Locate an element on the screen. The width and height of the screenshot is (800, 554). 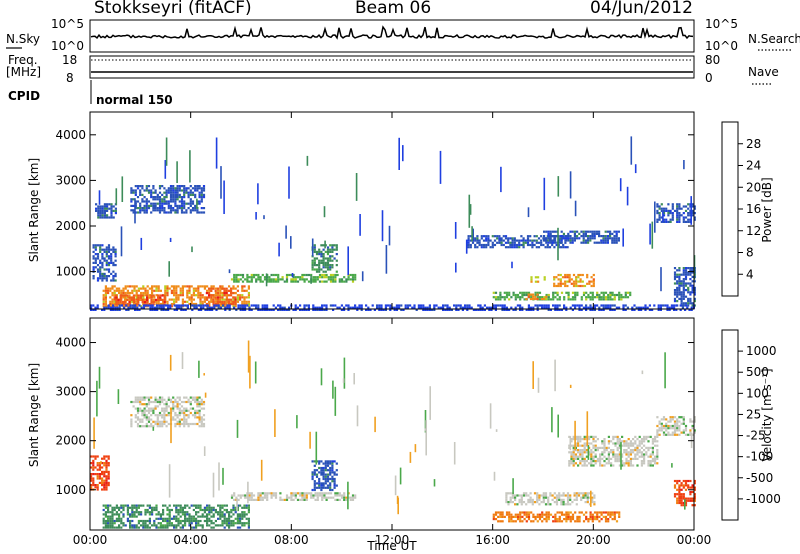
colorbar-tick-label: -25 is located at coordinates (756, 436).